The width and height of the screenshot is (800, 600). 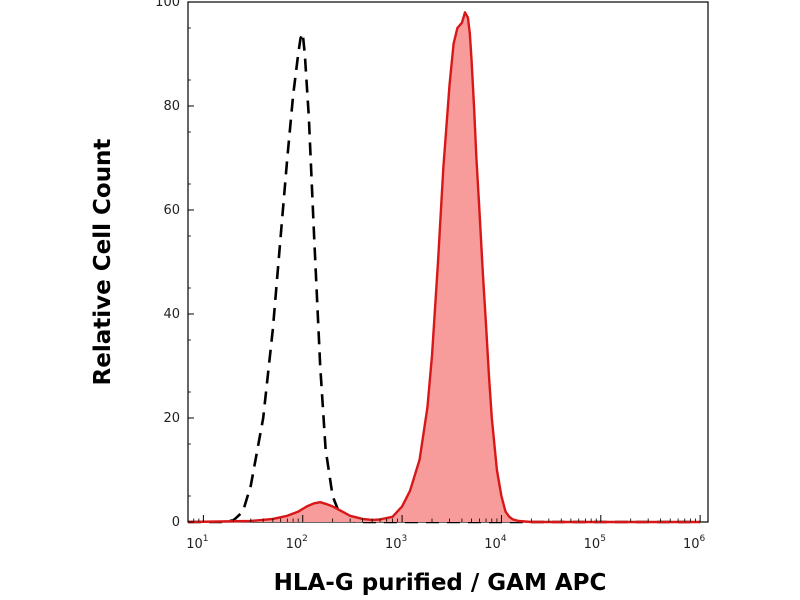 What do you see at coordinates (103, 262) in the screenshot?
I see `y-axis-title: Relative Cell Count` at bounding box center [103, 262].